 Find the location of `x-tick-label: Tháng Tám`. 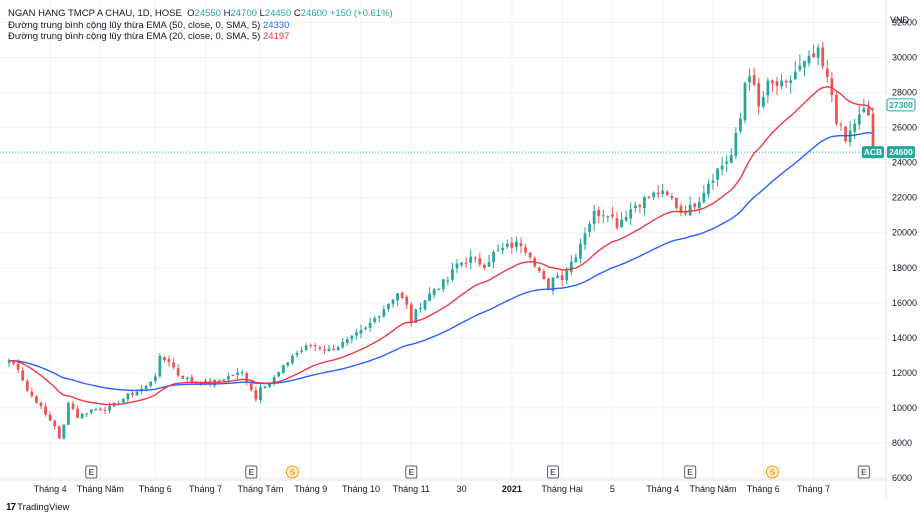

x-tick-label: Tháng Tám is located at coordinates (260, 489).